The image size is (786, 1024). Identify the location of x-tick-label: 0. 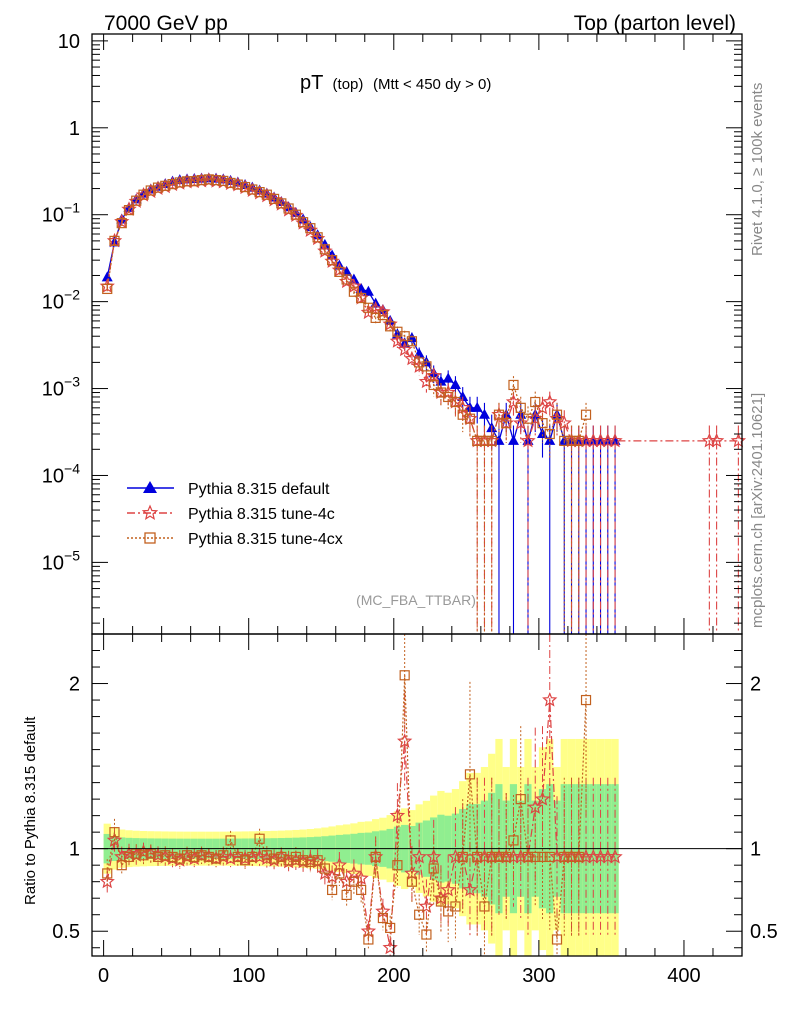
(103, 976).